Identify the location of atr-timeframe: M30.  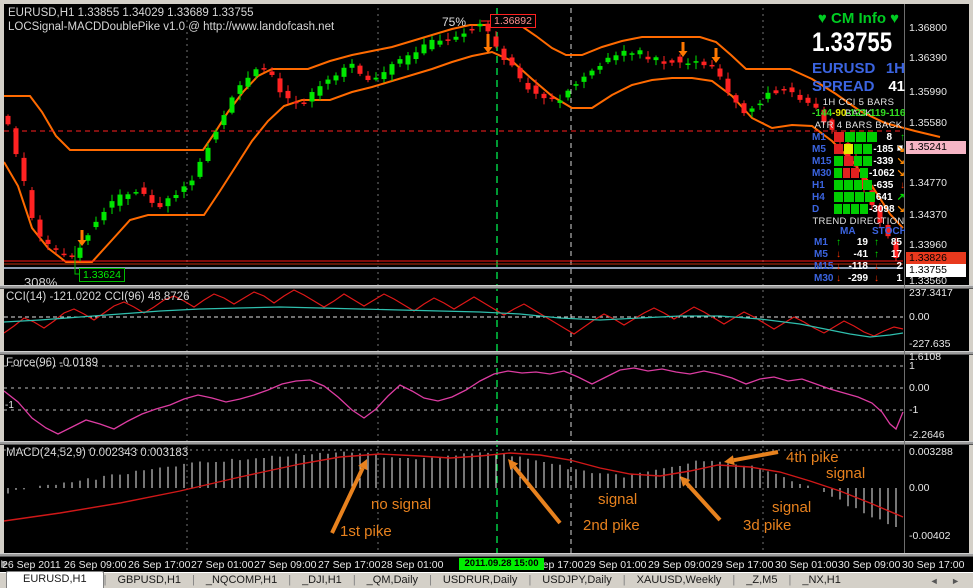
(822, 173).